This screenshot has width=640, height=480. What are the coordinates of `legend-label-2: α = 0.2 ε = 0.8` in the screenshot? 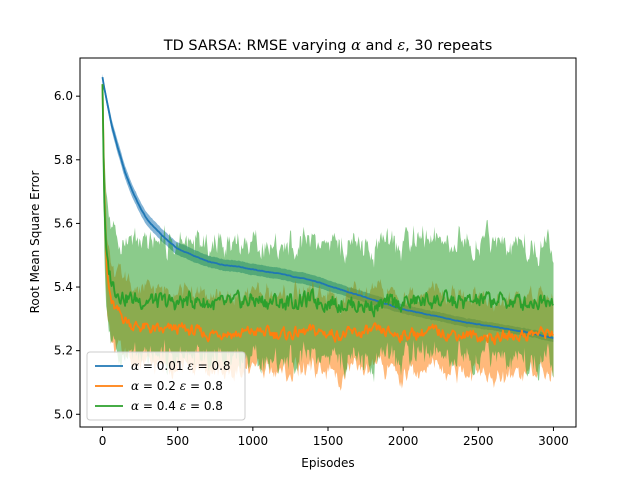 It's located at (177, 386).